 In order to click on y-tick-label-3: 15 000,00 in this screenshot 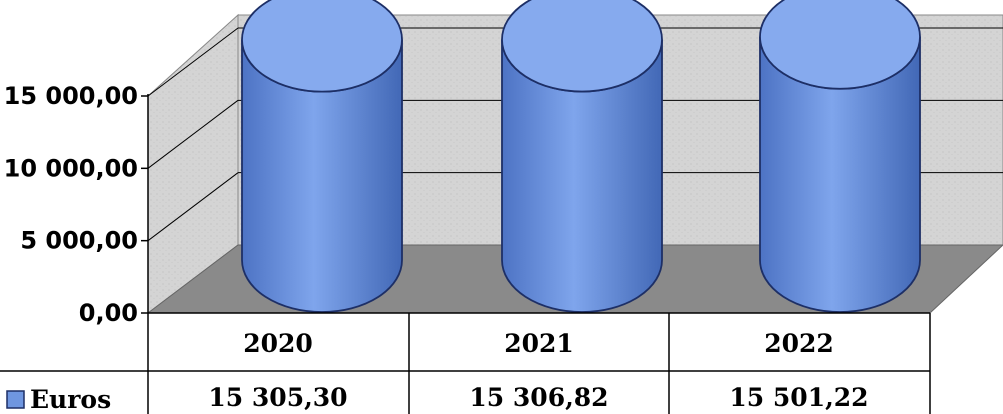, I will do `click(71, 96)`.